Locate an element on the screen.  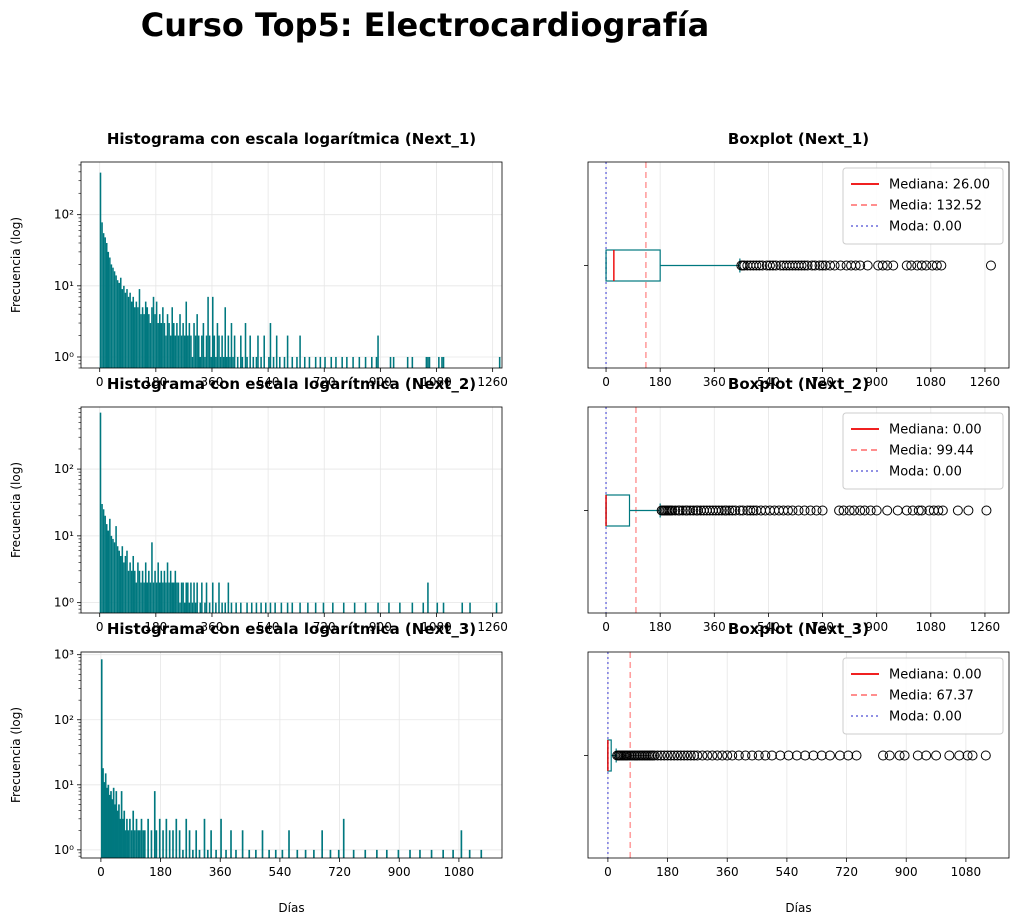
x-tick-label: 720 is located at coordinates (324, 382).